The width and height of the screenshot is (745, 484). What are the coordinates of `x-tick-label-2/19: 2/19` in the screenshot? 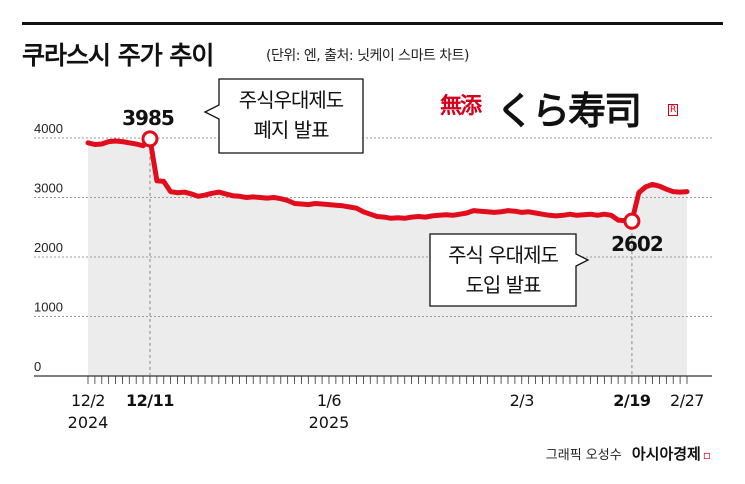 It's located at (632, 400).